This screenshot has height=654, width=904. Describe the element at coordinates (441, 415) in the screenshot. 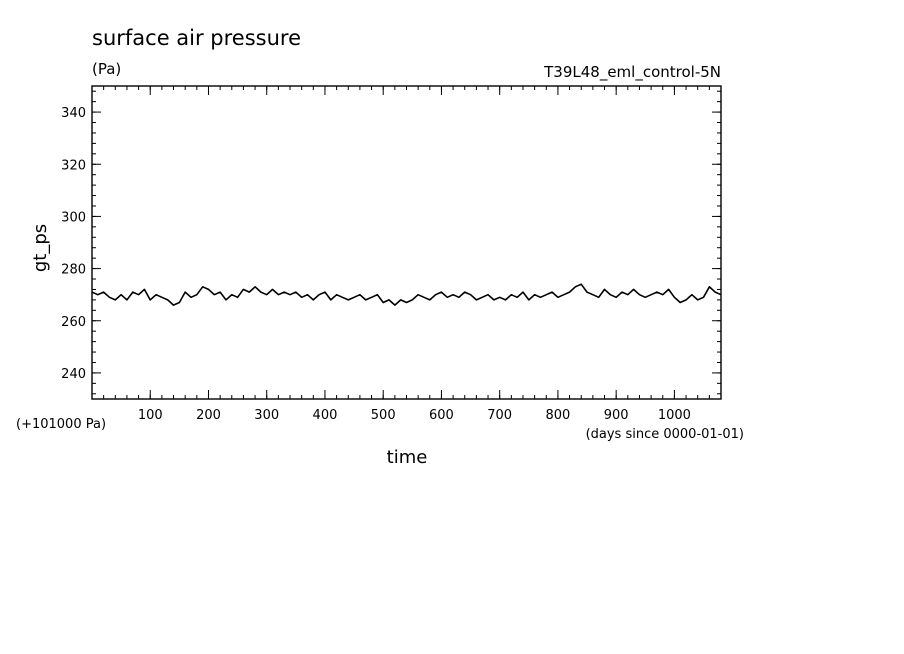

I see `x-tick-label: 600` at that location.